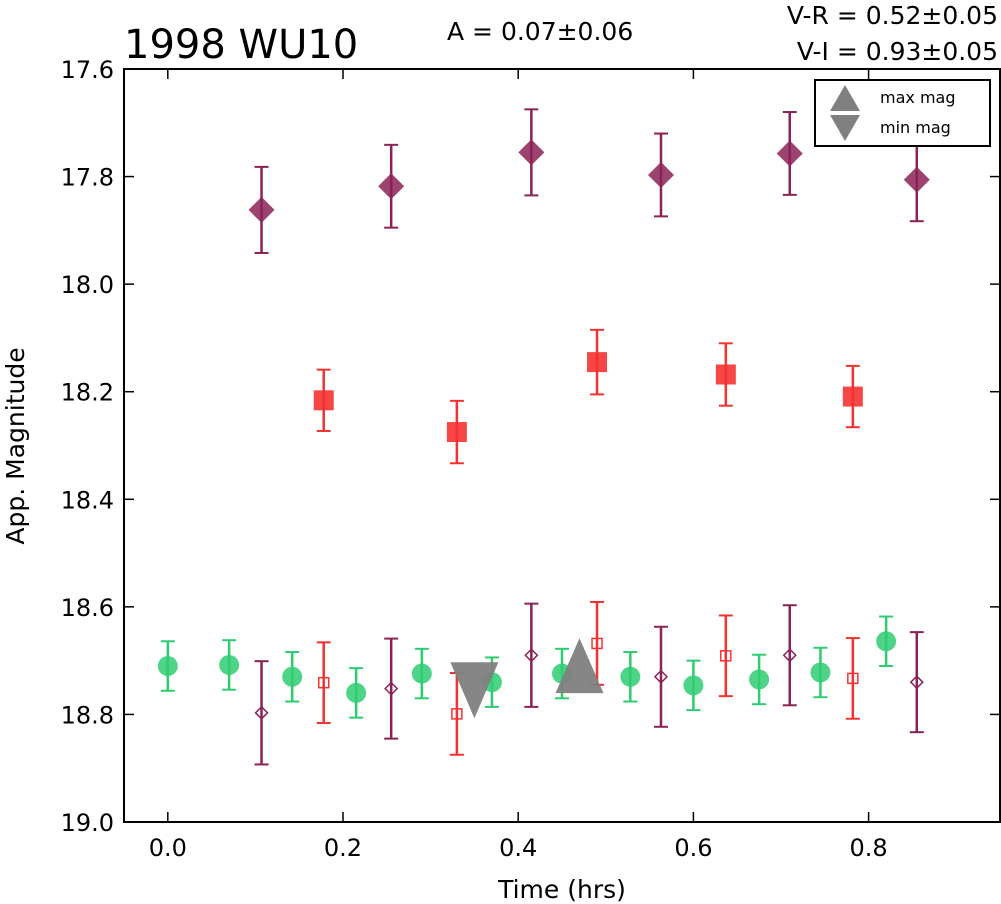 This screenshot has height=904, width=1001. I want to click on x-tick-label: 0.2, so click(343, 848).